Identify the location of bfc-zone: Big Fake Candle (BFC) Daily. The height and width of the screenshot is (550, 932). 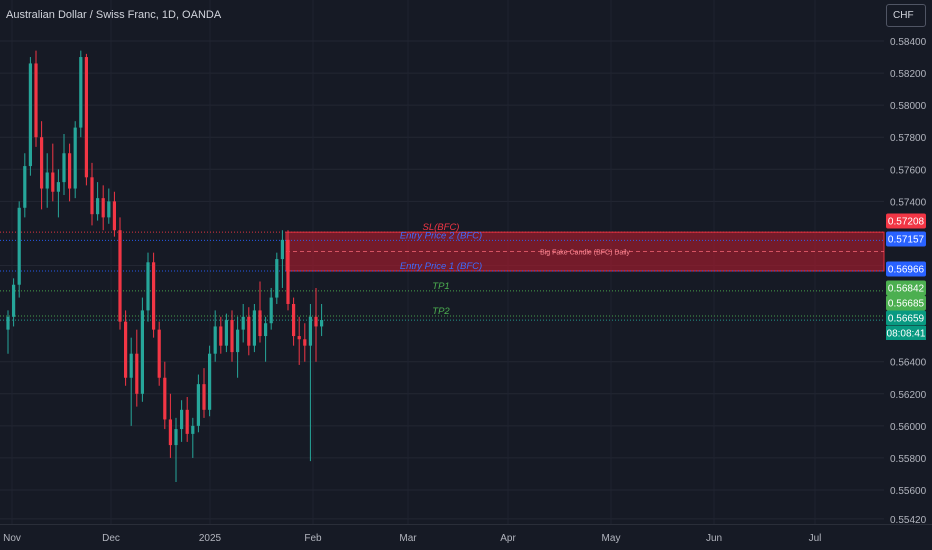
(585, 251).